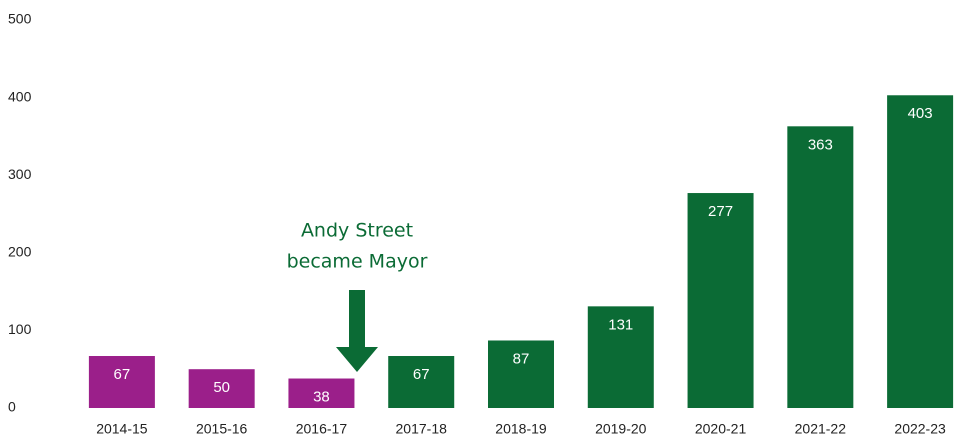 The image size is (958, 442). What do you see at coordinates (620, 324) in the screenshot?
I see `value-label: 131` at bounding box center [620, 324].